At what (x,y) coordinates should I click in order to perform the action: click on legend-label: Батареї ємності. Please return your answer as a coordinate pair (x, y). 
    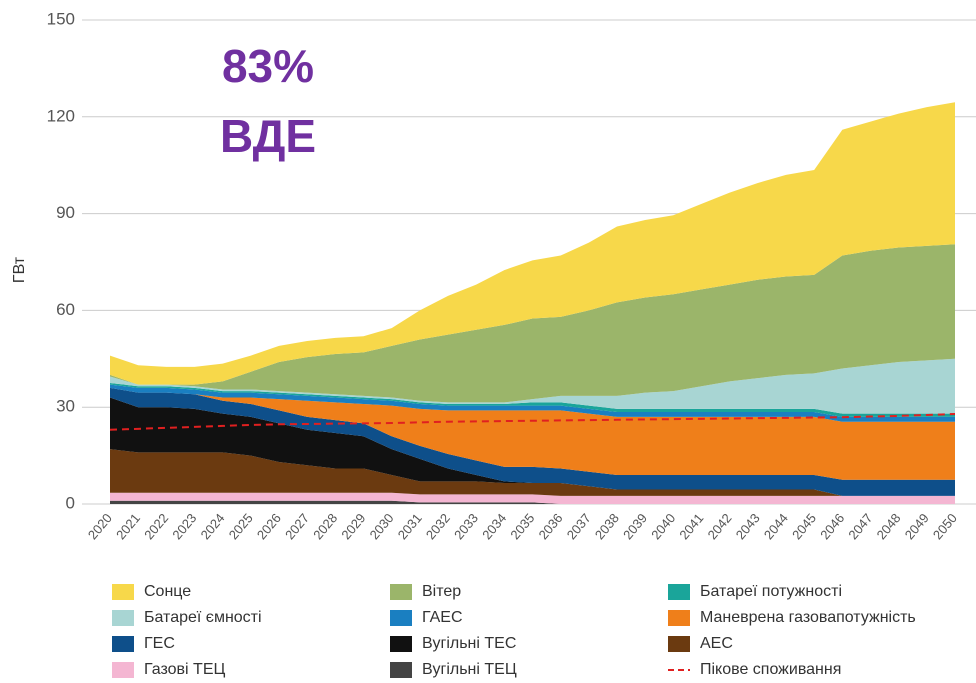
    Looking at the image, I should click on (203, 617).